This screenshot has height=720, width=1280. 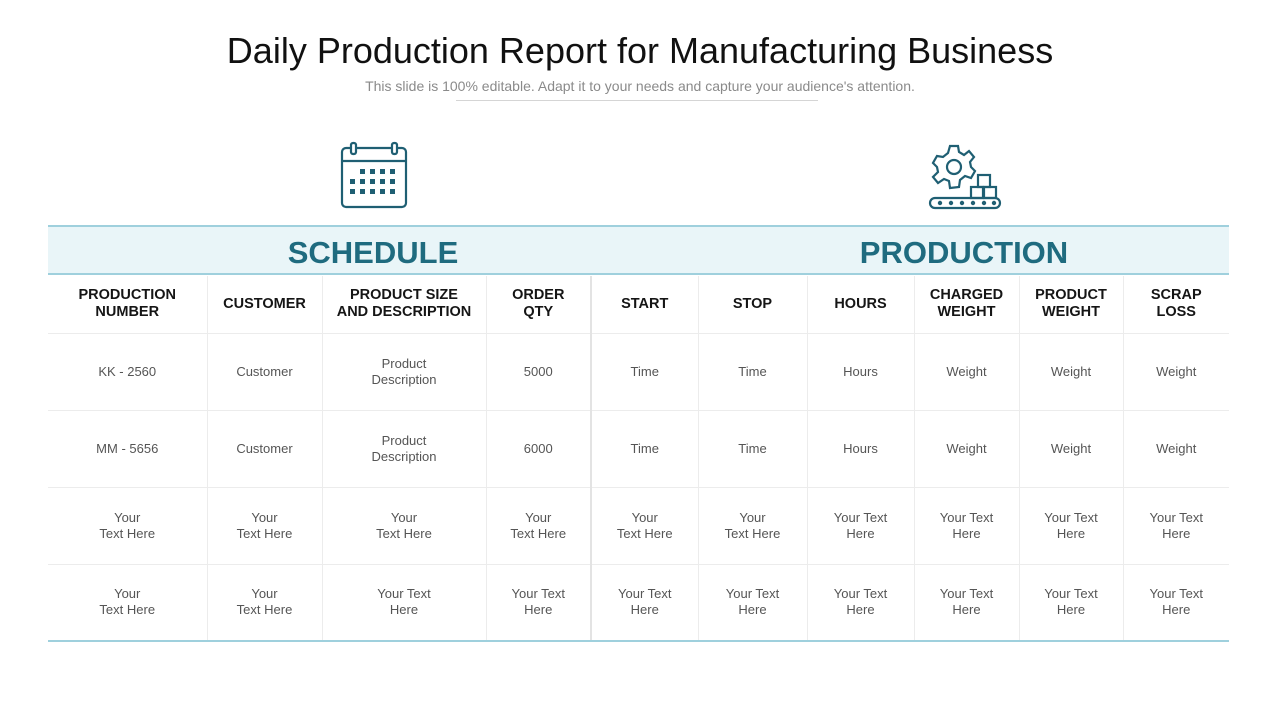 I want to click on column-header: CUSTOMER, so click(x=265, y=305).